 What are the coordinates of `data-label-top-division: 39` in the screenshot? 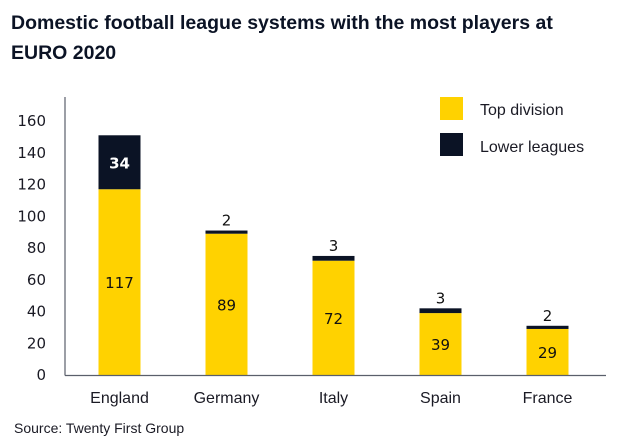 It's located at (440, 345).